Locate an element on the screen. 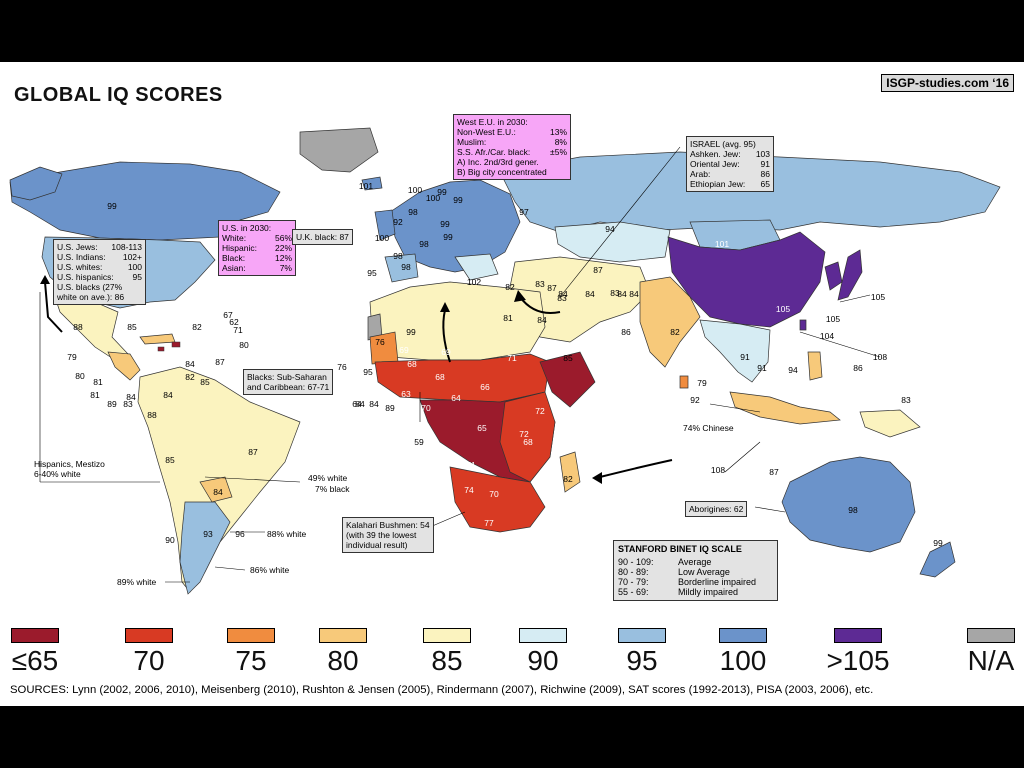 Image resolution: width=1024 pixels, height=768 pixels. legend-item: 85 is located at coordinates (447, 652).